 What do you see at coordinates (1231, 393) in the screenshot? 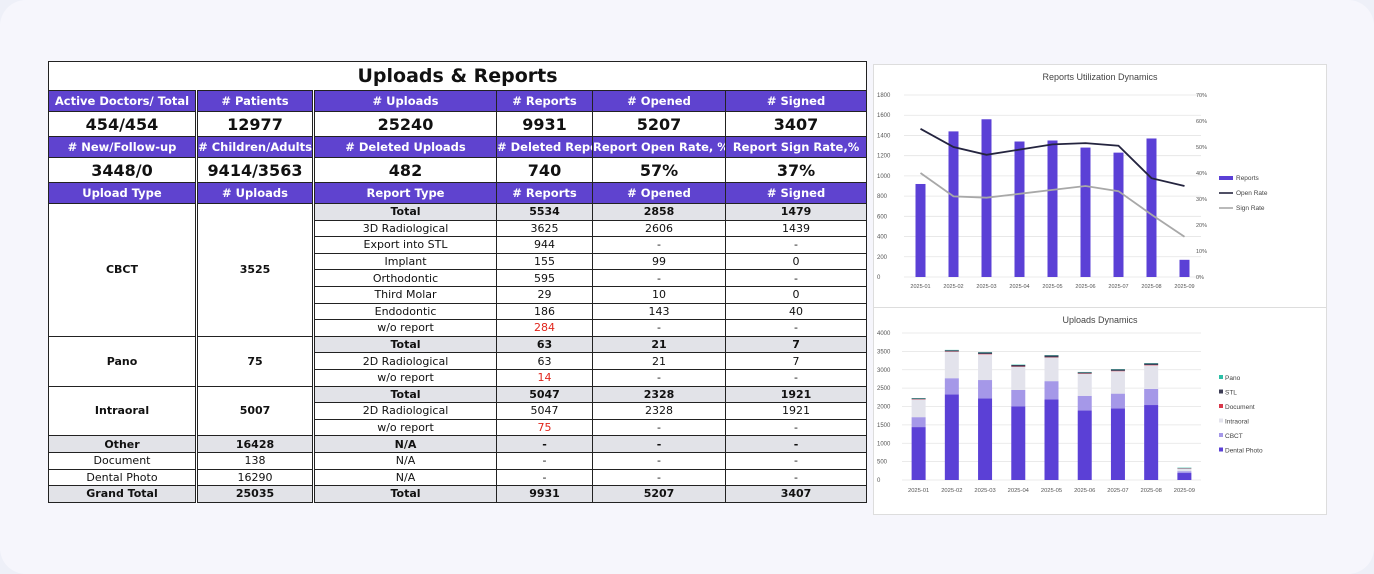
I see `legend-label: STL` at bounding box center [1231, 393].